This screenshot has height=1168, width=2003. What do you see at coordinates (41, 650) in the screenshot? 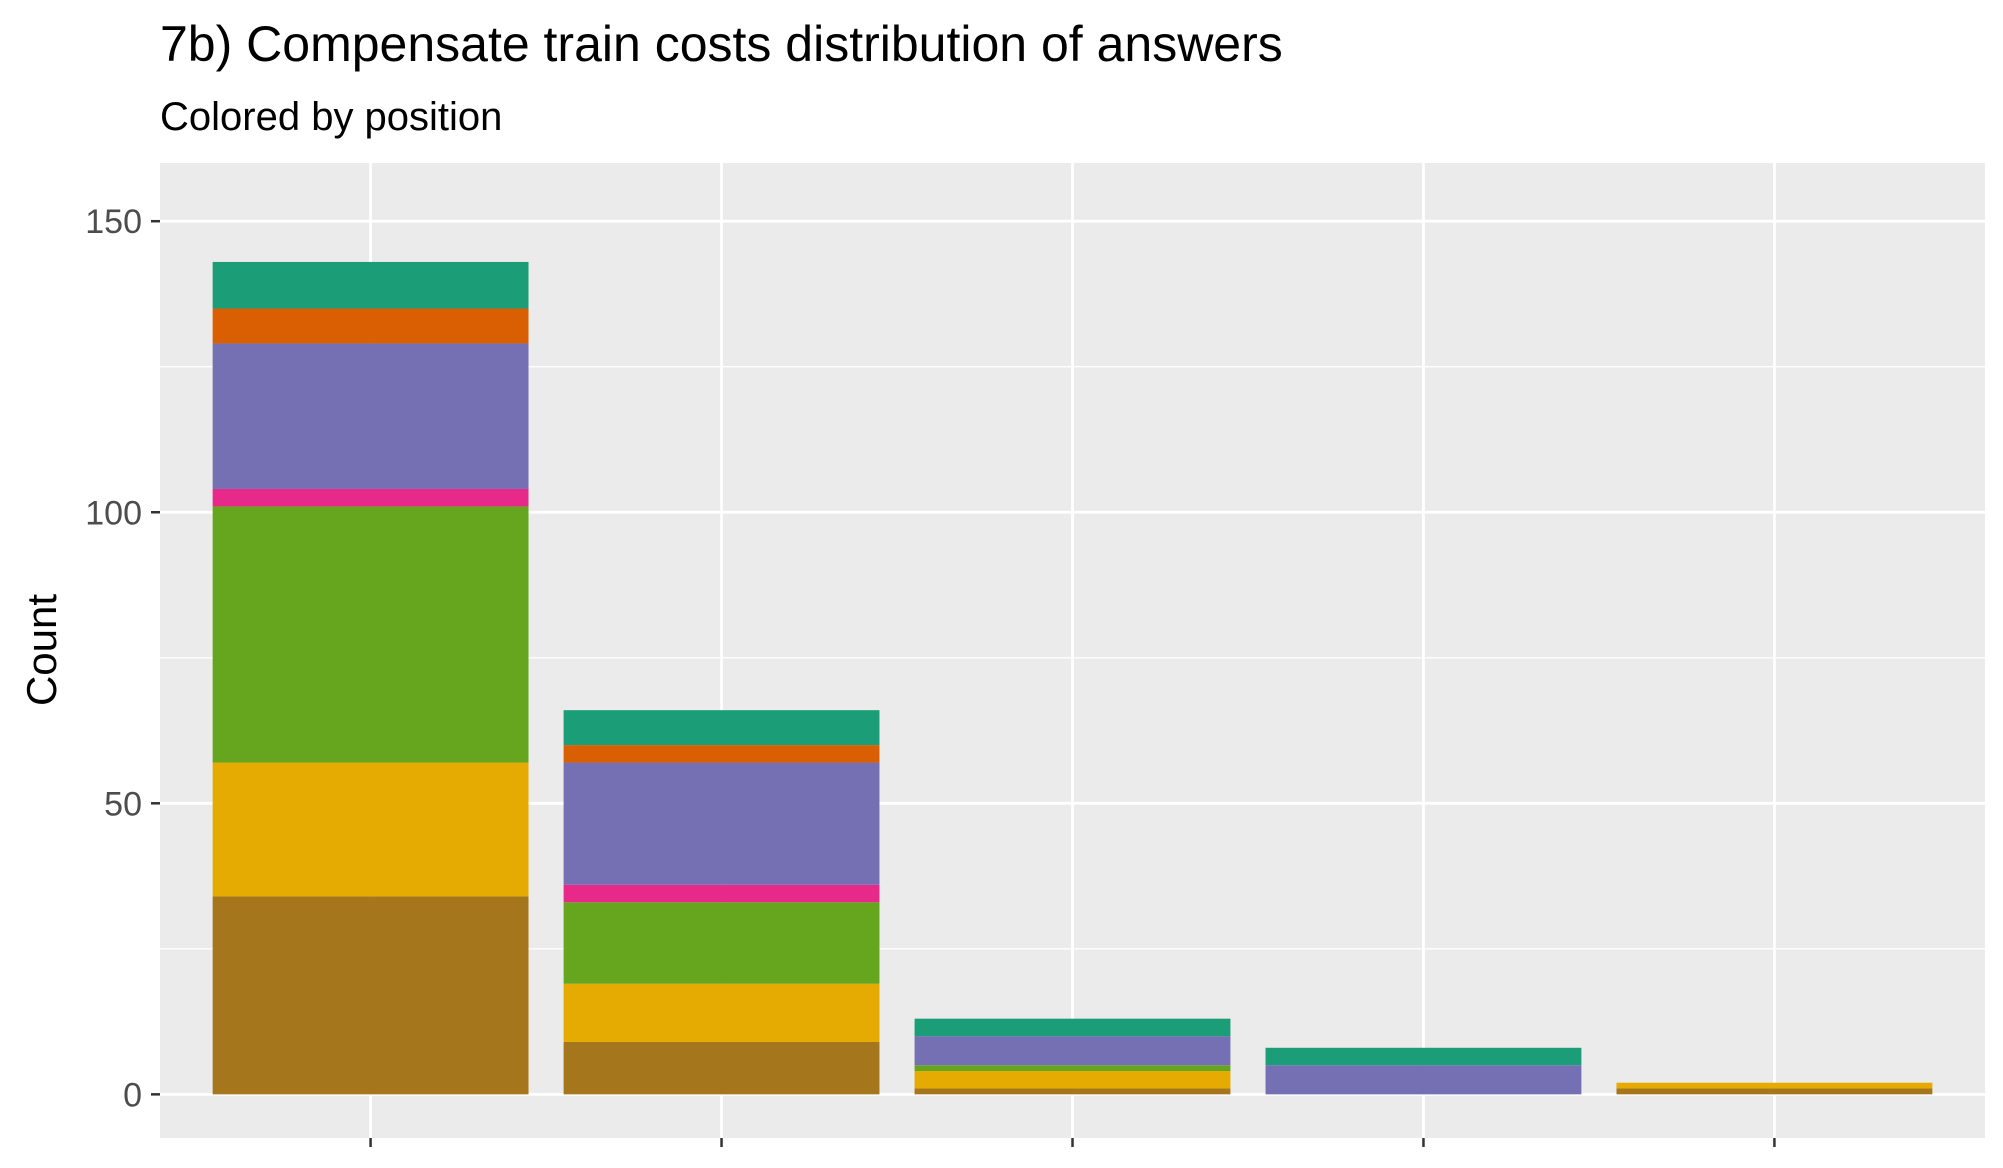
I see `y-axis-label: Count` at bounding box center [41, 650].